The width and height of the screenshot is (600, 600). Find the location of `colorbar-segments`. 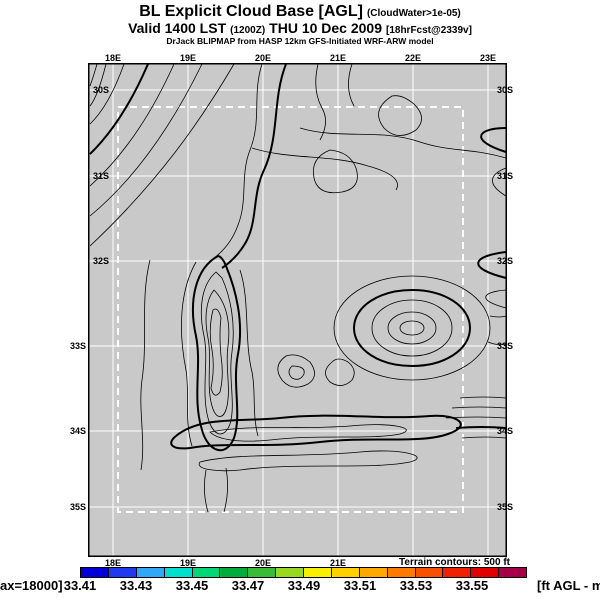

colorbar-segments is located at coordinates (303, 572).